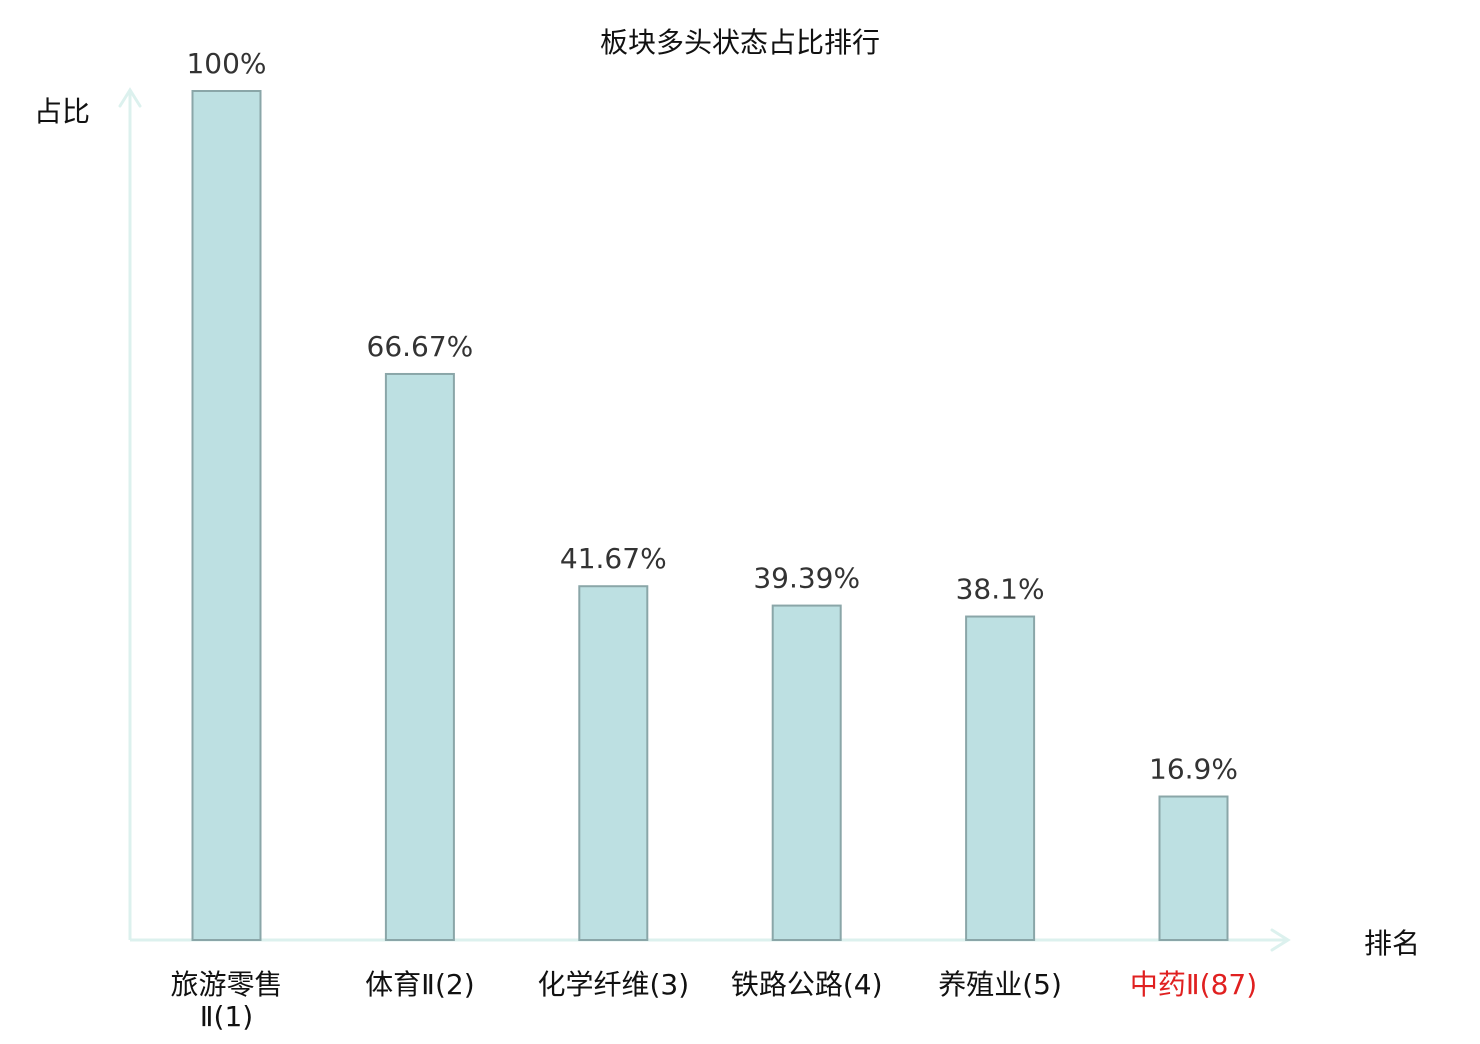 The height and width of the screenshot is (1044, 1480). What do you see at coordinates (226, 63) in the screenshot?
I see `value-label: 100%` at bounding box center [226, 63].